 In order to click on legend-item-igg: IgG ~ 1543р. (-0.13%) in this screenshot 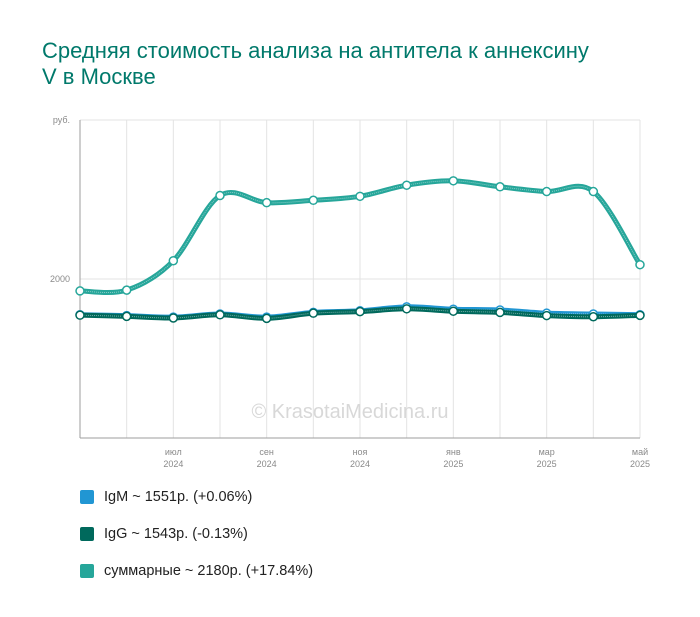, I will do `click(196, 533)`.